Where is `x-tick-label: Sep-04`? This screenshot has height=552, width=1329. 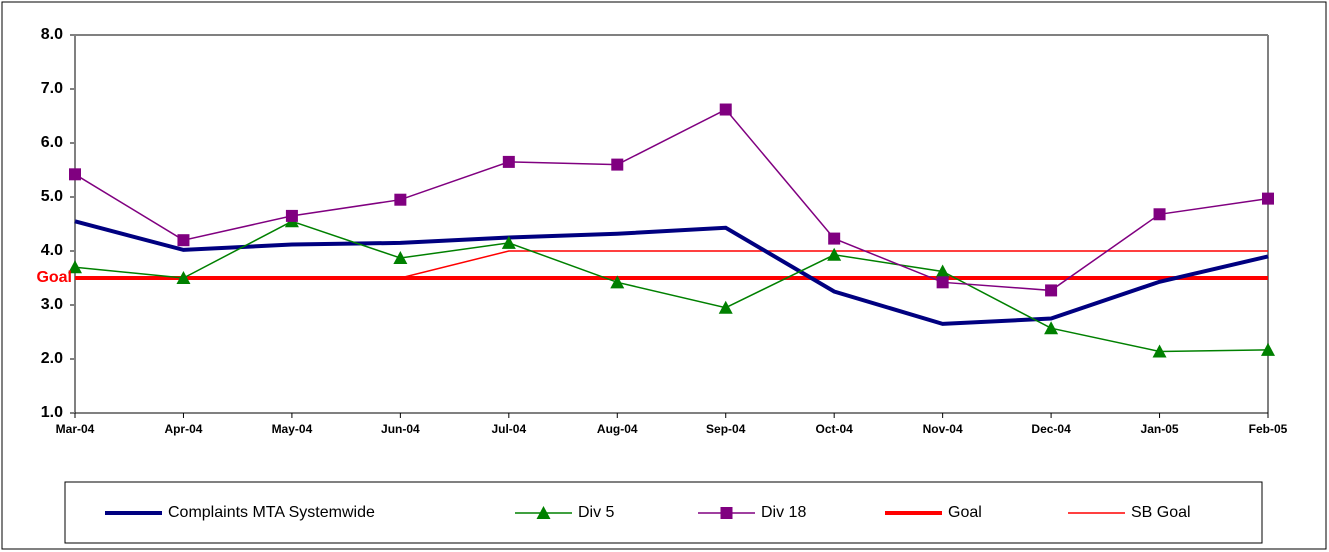 x-tick-label: Sep-04 is located at coordinates (726, 429).